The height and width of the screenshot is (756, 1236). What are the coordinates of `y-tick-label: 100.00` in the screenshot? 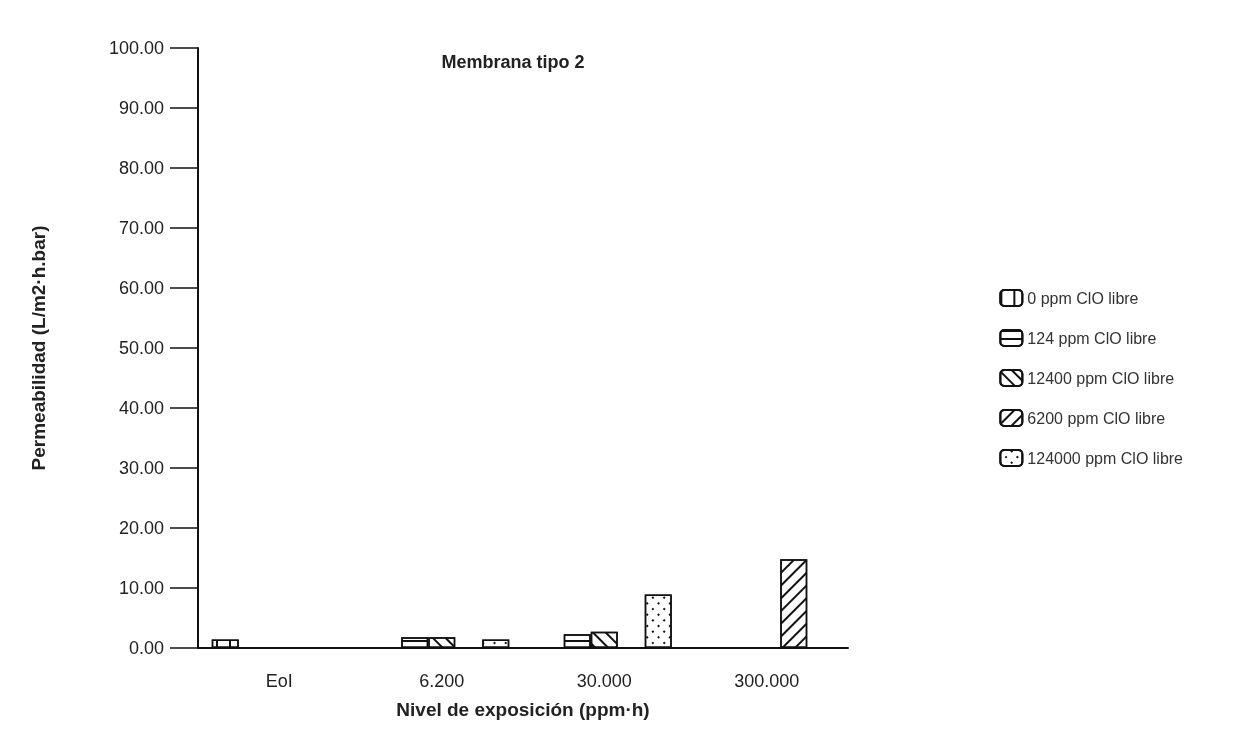 It's located at (136, 48).